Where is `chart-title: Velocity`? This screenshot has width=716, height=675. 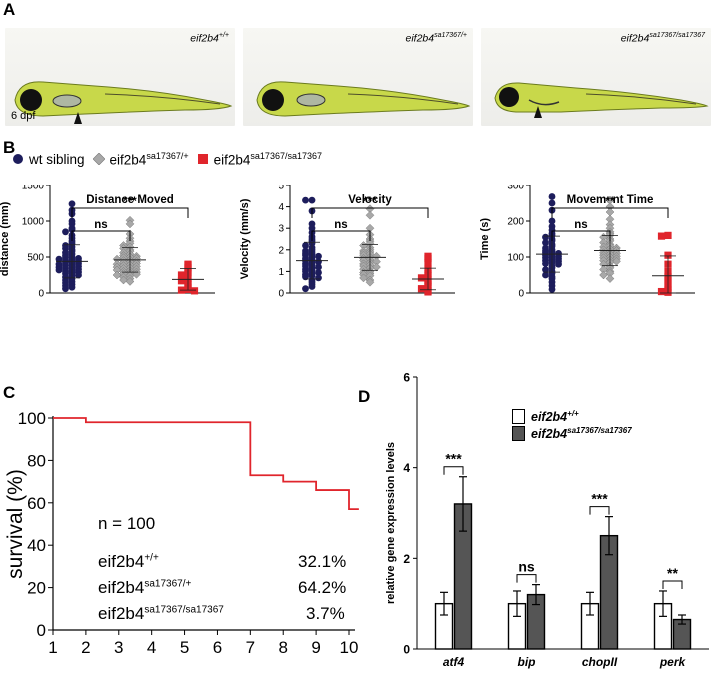
chart-title: Velocity is located at coordinates (370, 200).